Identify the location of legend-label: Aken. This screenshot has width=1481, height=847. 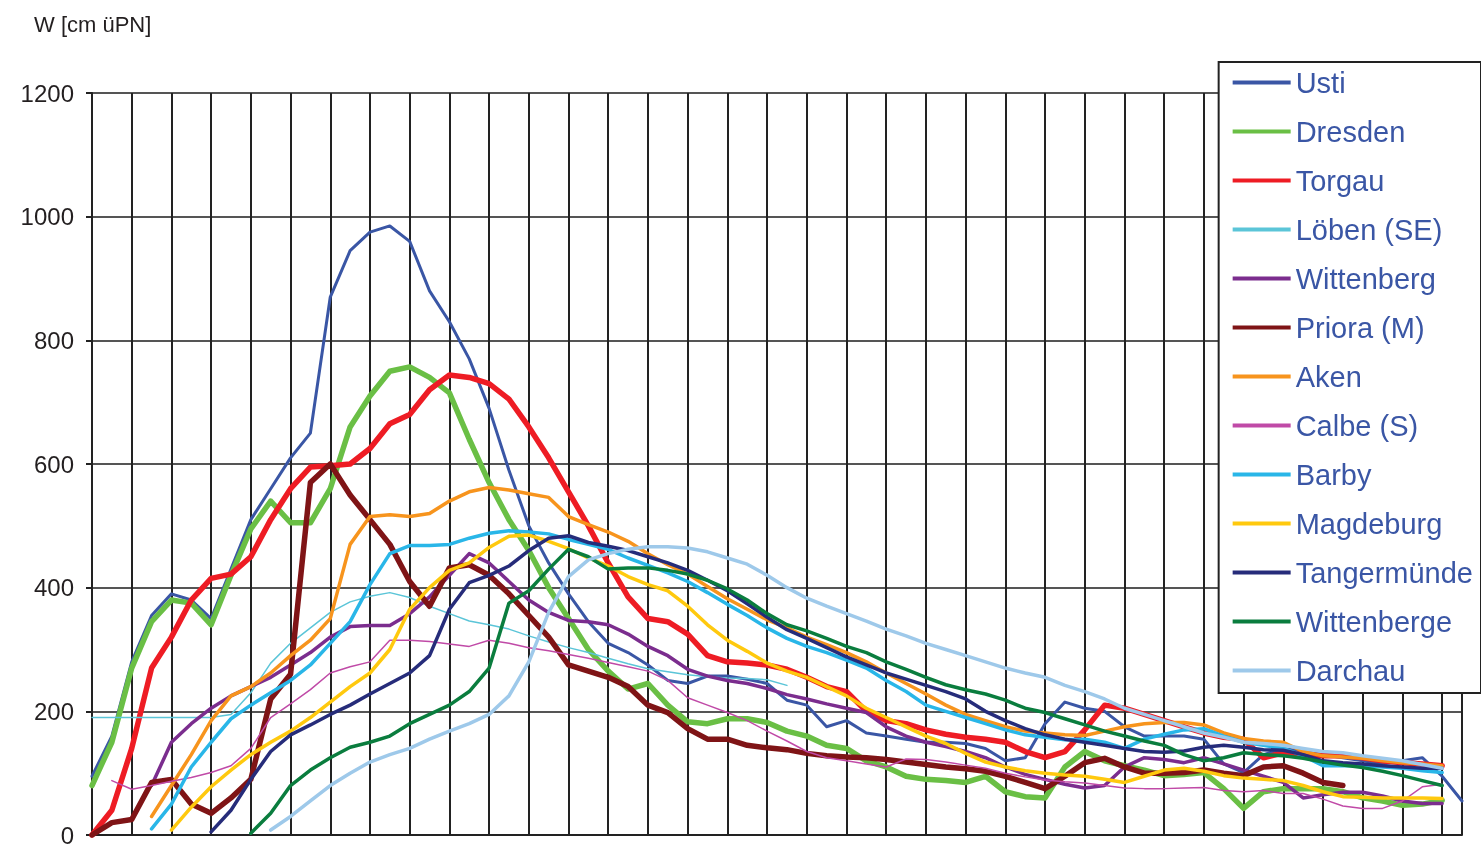
(1328, 376).